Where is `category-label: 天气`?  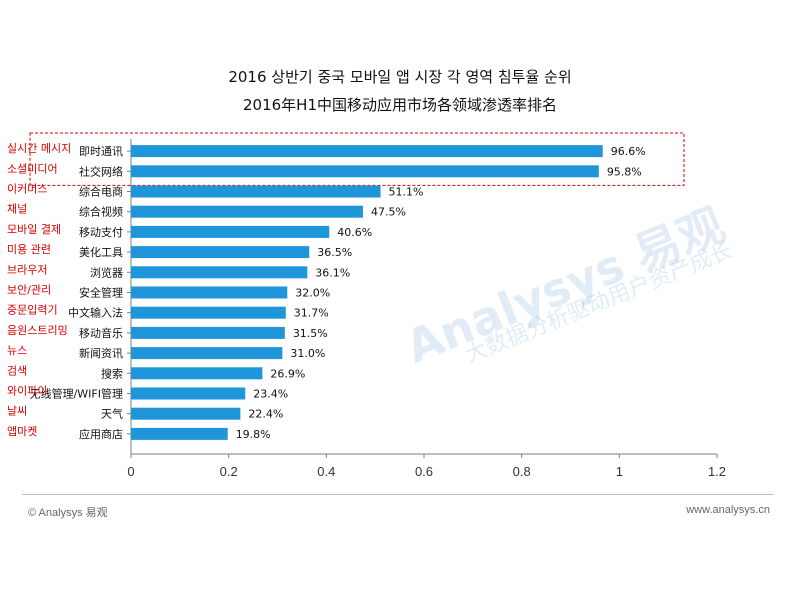 category-label: 天气 is located at coordinates (112, 414).